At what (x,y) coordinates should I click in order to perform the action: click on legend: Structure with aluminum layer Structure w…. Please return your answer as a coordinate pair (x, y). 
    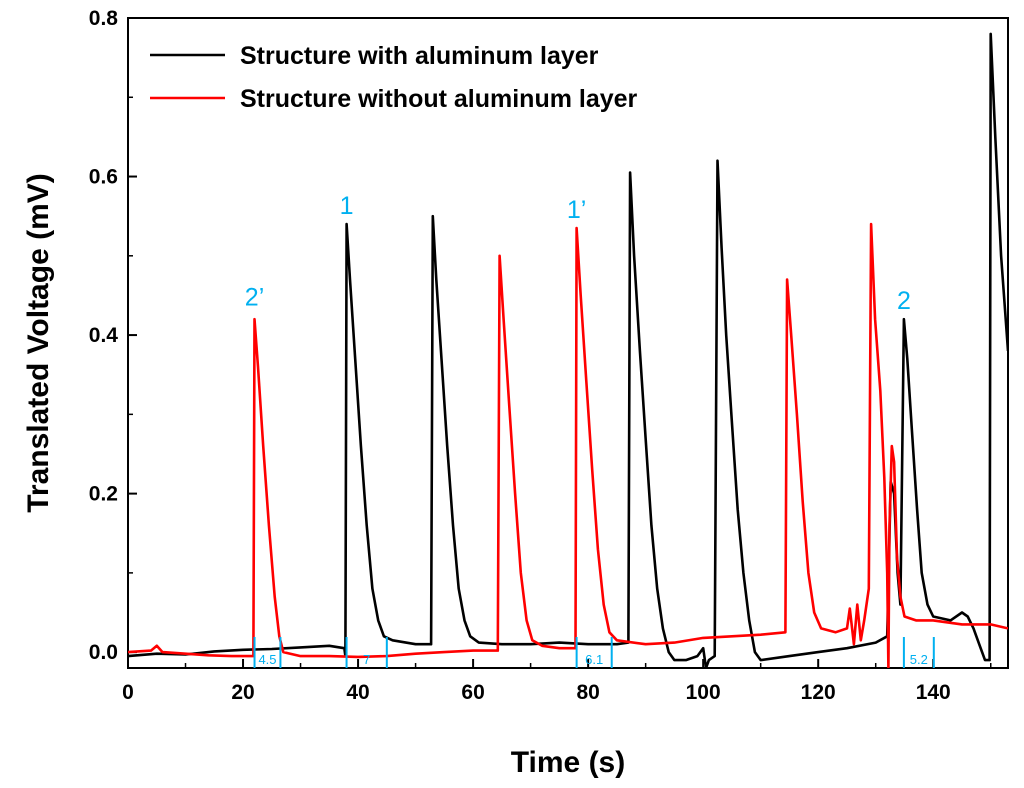
    Looking at the image, I should click on (394, 77).